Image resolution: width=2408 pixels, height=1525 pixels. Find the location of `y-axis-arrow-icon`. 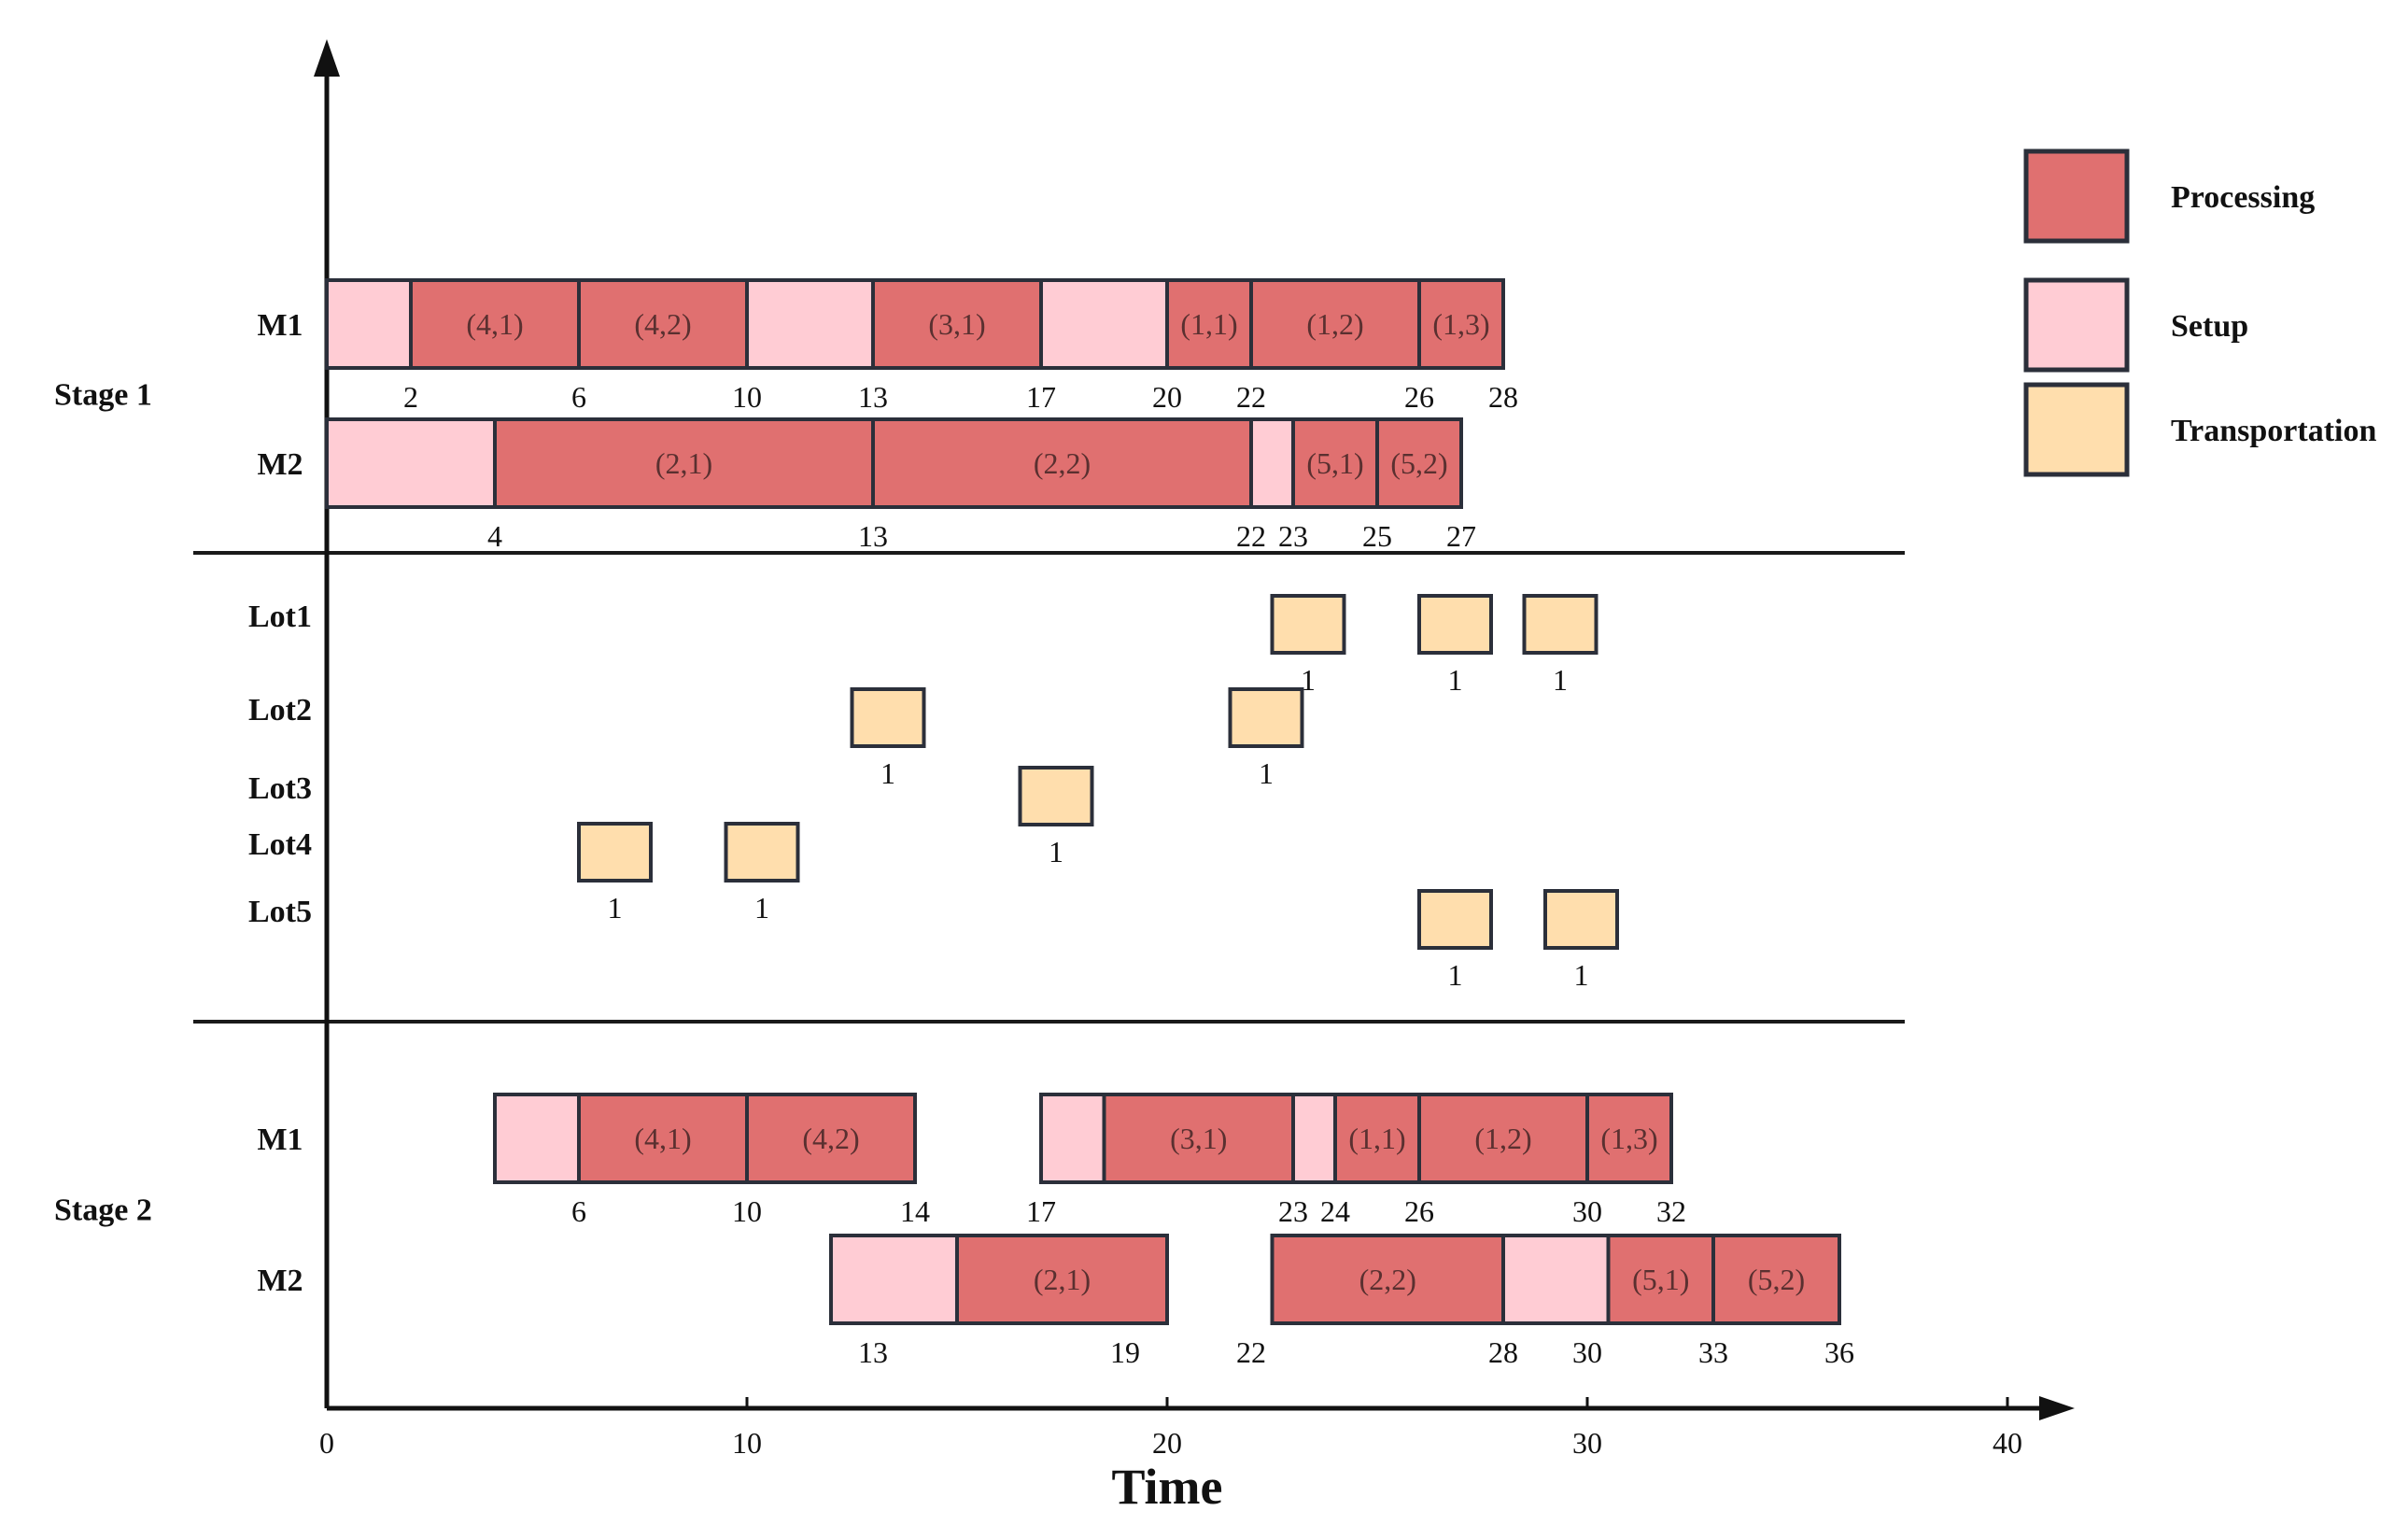

y-axis-arrow-icon is located at coordinates (327, 58).